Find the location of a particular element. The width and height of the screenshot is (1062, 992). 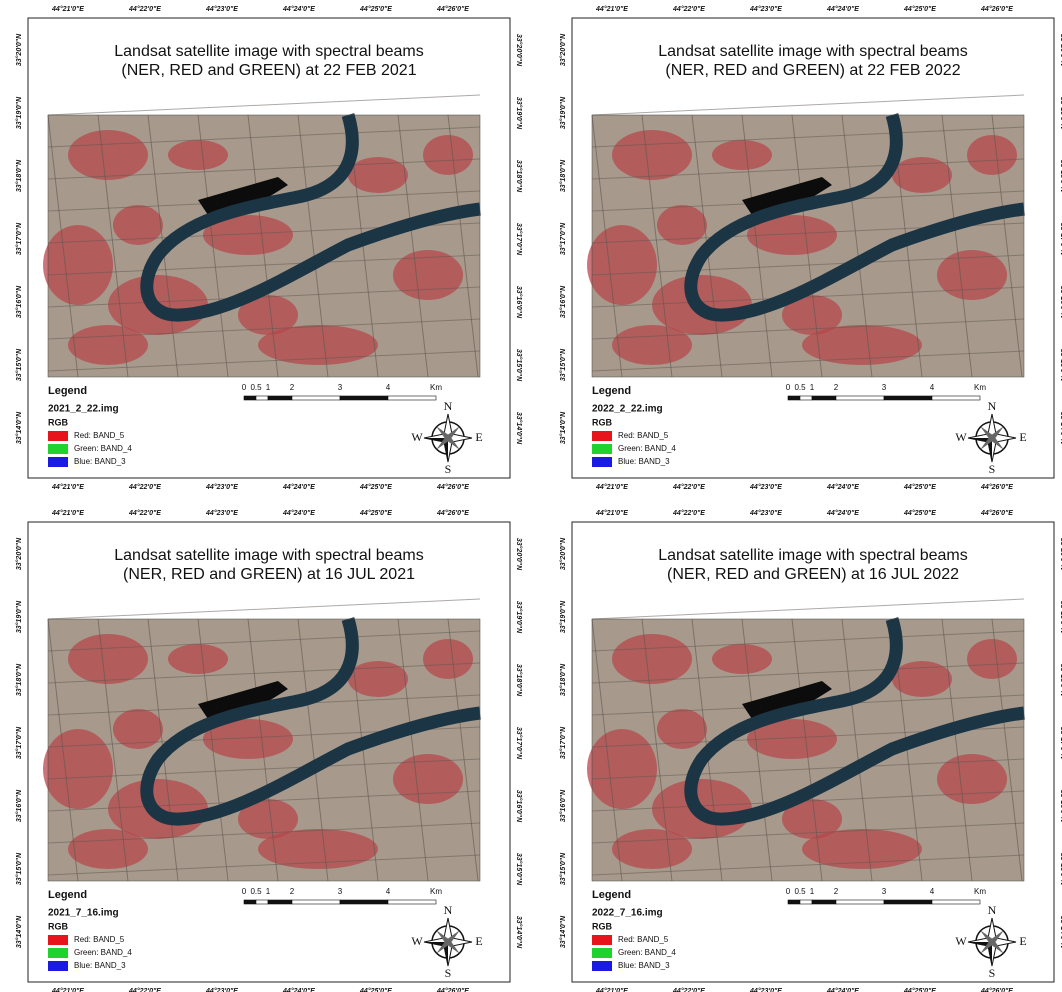

scale-label: Km is located at coordinates (980, 387).